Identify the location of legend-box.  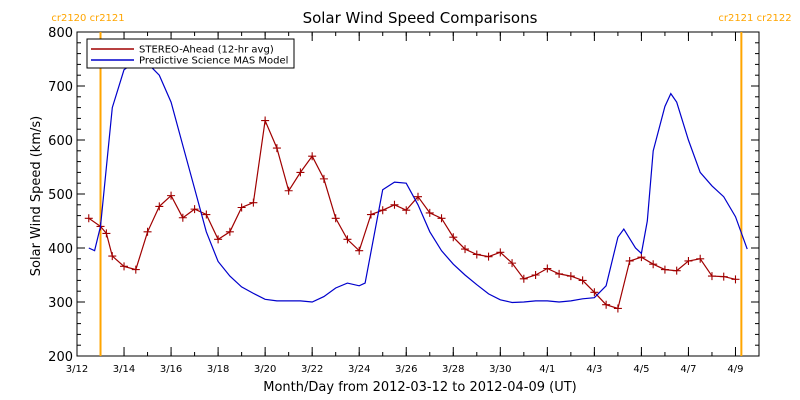
(190, 53).